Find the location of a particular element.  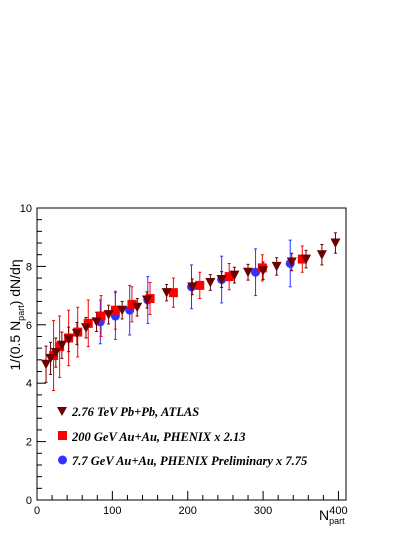

legend-entry-atlas: 2.76 TeV Pb+Pb, ATLAS is located at coordinates (128, 412).